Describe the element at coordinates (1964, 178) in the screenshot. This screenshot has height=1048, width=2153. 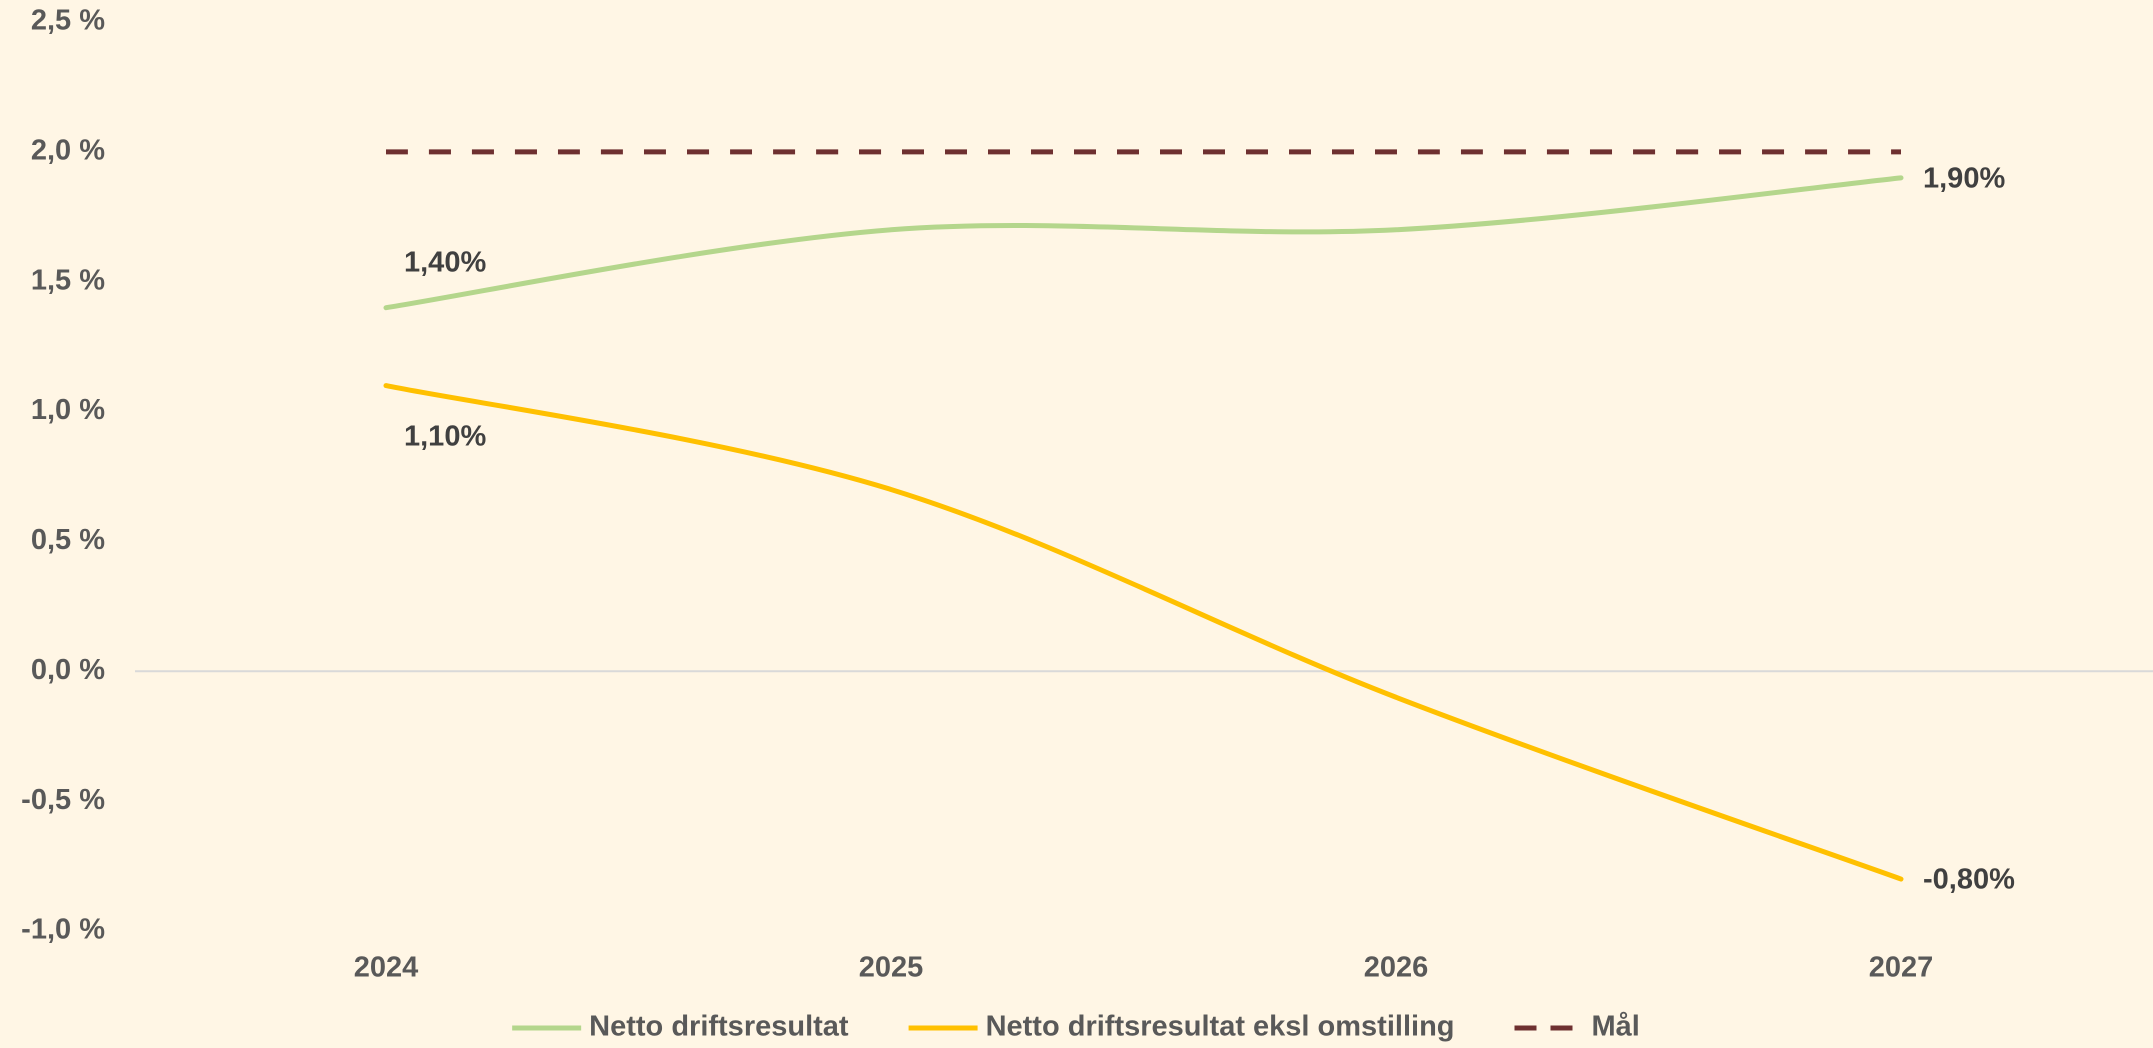
I see `data-label: 1,90%` at that location.